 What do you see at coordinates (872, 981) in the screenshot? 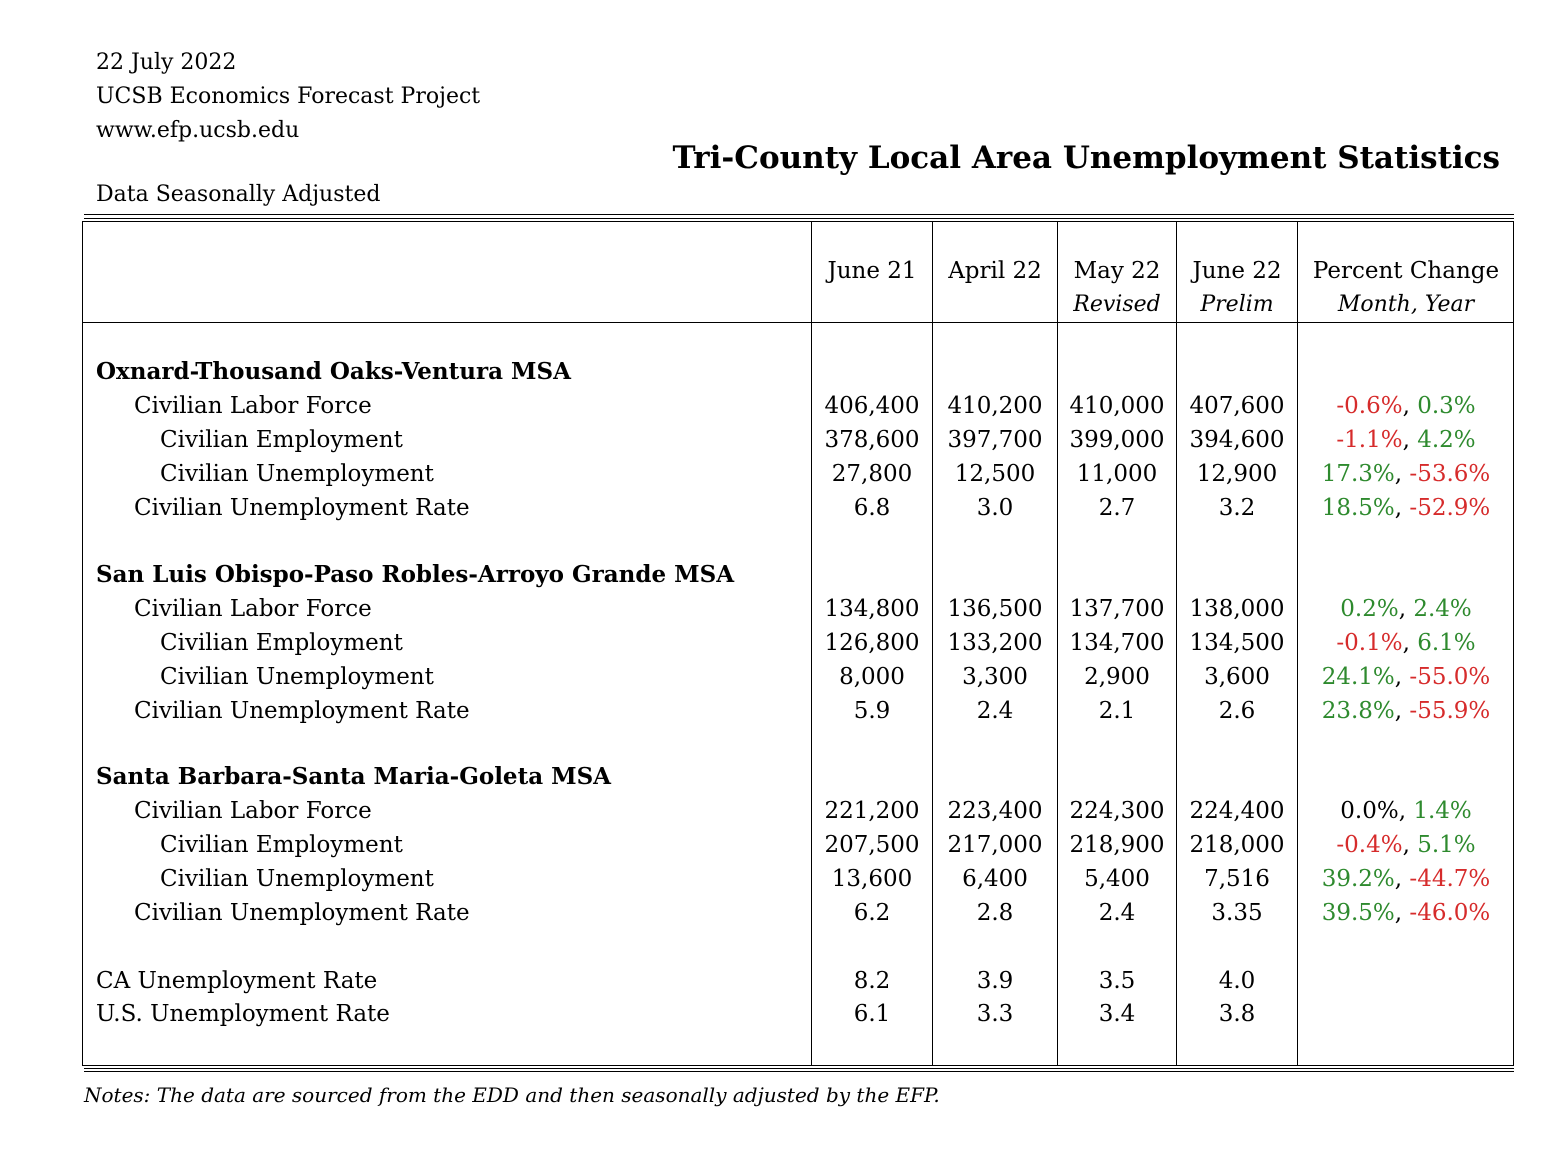
I see `cell-value: 8.2` at bounding box center [872, 981].